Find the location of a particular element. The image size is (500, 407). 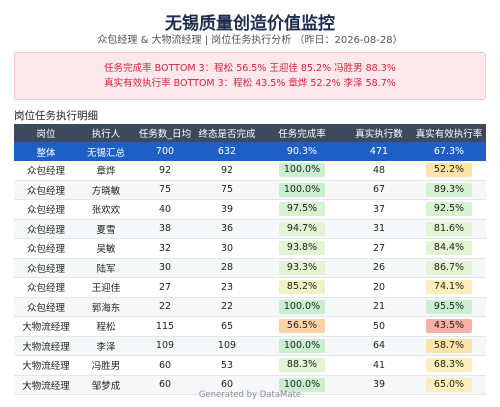

table-cell: 21 is located at coordinates (379, 307).